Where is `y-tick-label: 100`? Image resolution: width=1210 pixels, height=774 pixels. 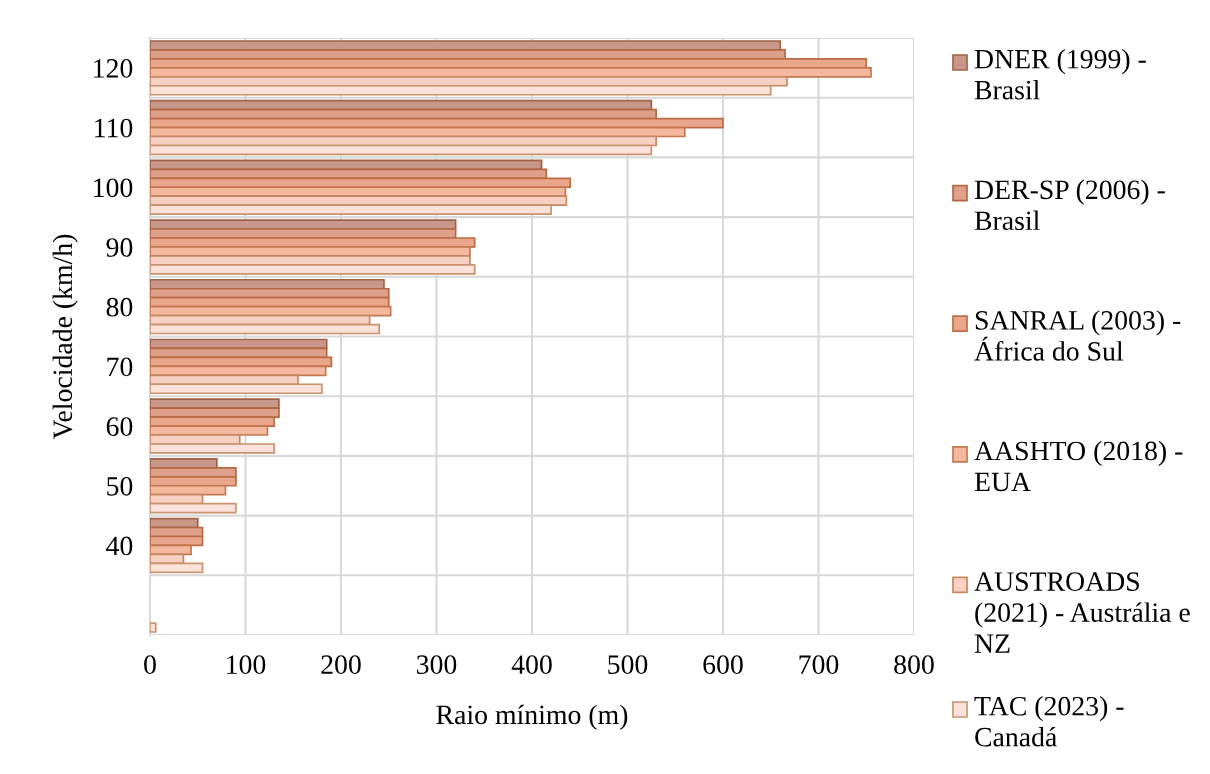
y-tick-label: 100 is located at coordinates (113, 188).